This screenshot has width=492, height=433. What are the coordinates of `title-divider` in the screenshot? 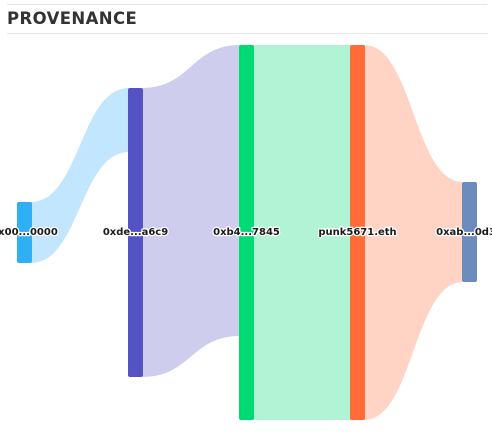 It's located at (247, 33).